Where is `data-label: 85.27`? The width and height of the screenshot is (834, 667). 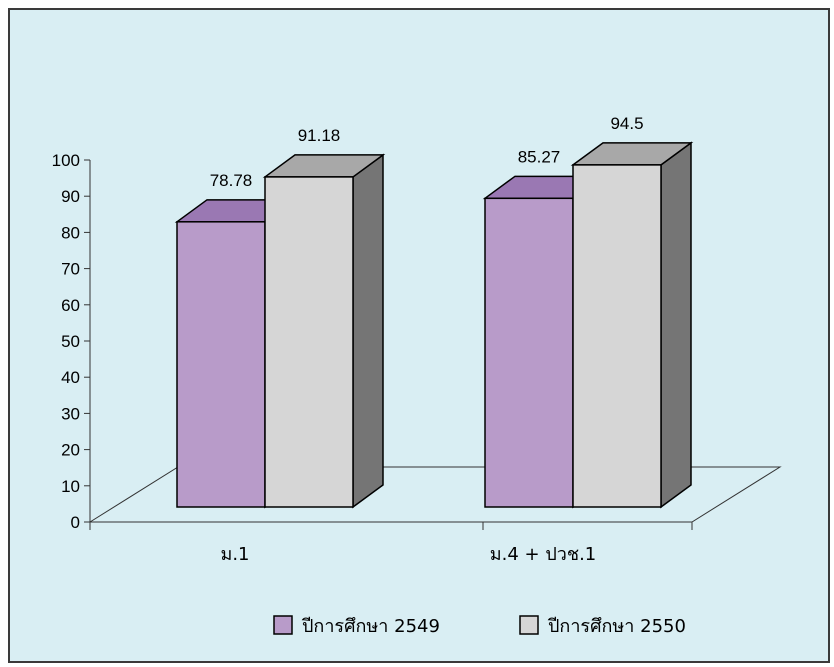 data-label: 85.27 is located at coordinates (539, 156).